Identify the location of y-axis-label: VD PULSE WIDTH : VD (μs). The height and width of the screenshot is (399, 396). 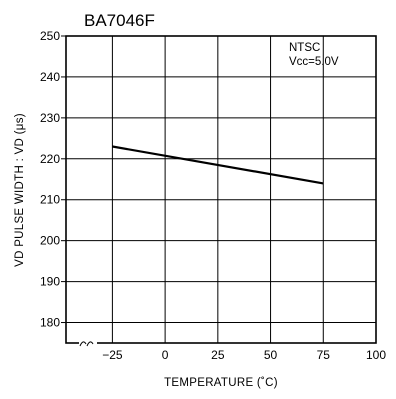
(20, 190).